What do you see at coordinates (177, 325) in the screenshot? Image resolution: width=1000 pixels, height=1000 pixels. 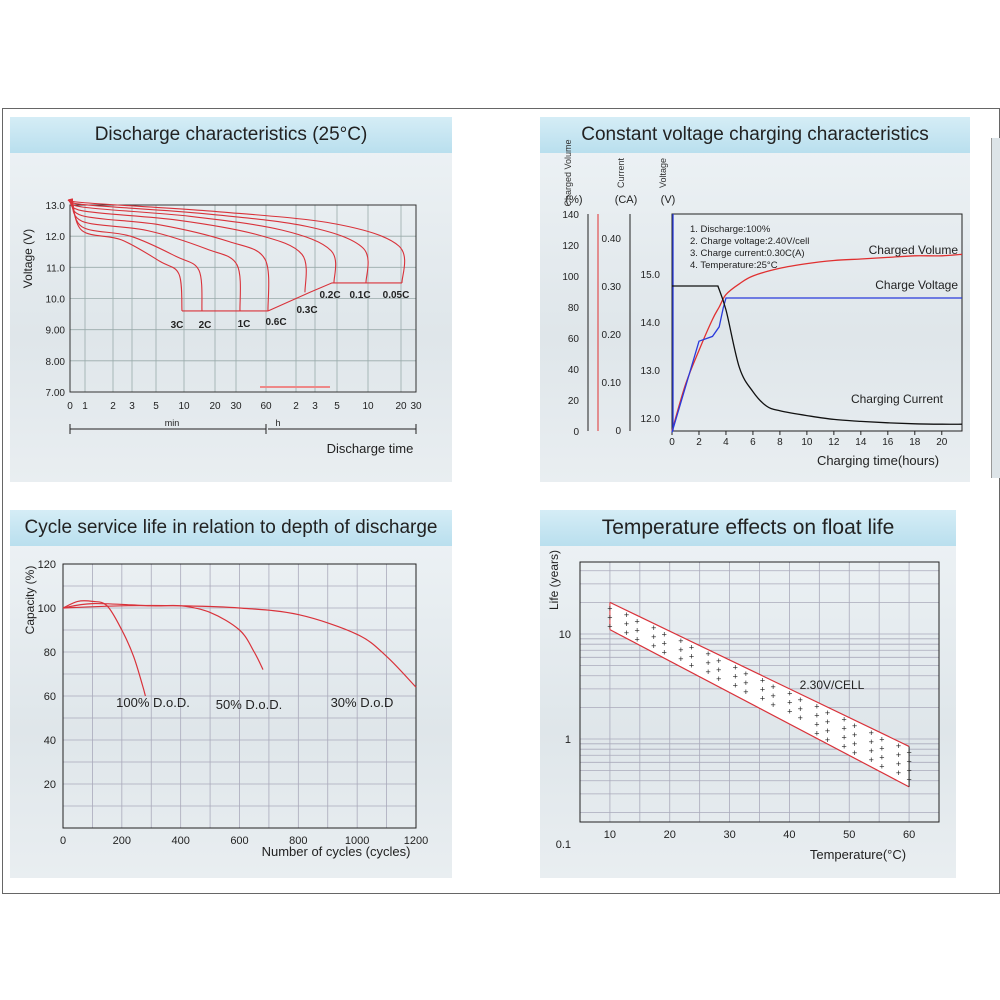 I see `rate-label: 3C` at bounding box center [177, 325].